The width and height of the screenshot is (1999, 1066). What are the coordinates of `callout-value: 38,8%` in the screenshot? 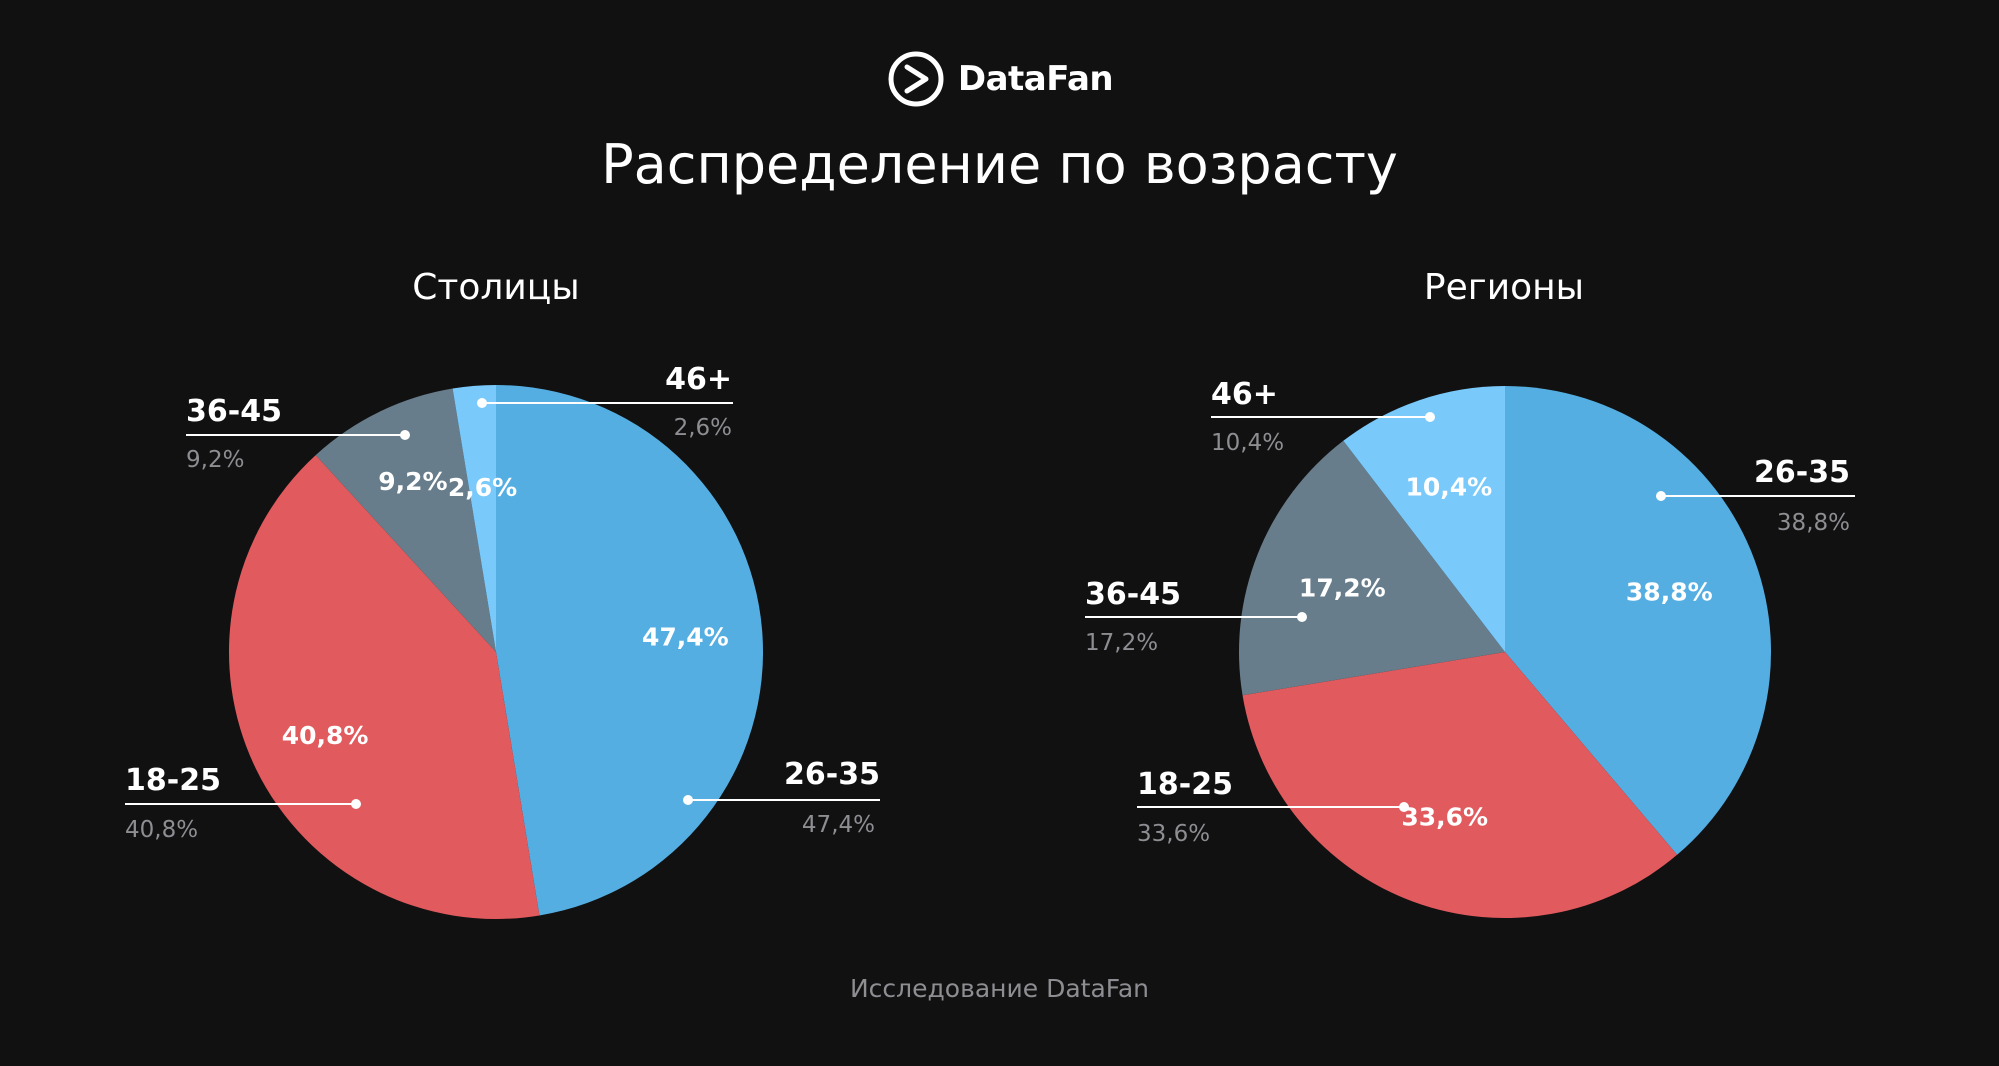 It's located at (1813, 523).